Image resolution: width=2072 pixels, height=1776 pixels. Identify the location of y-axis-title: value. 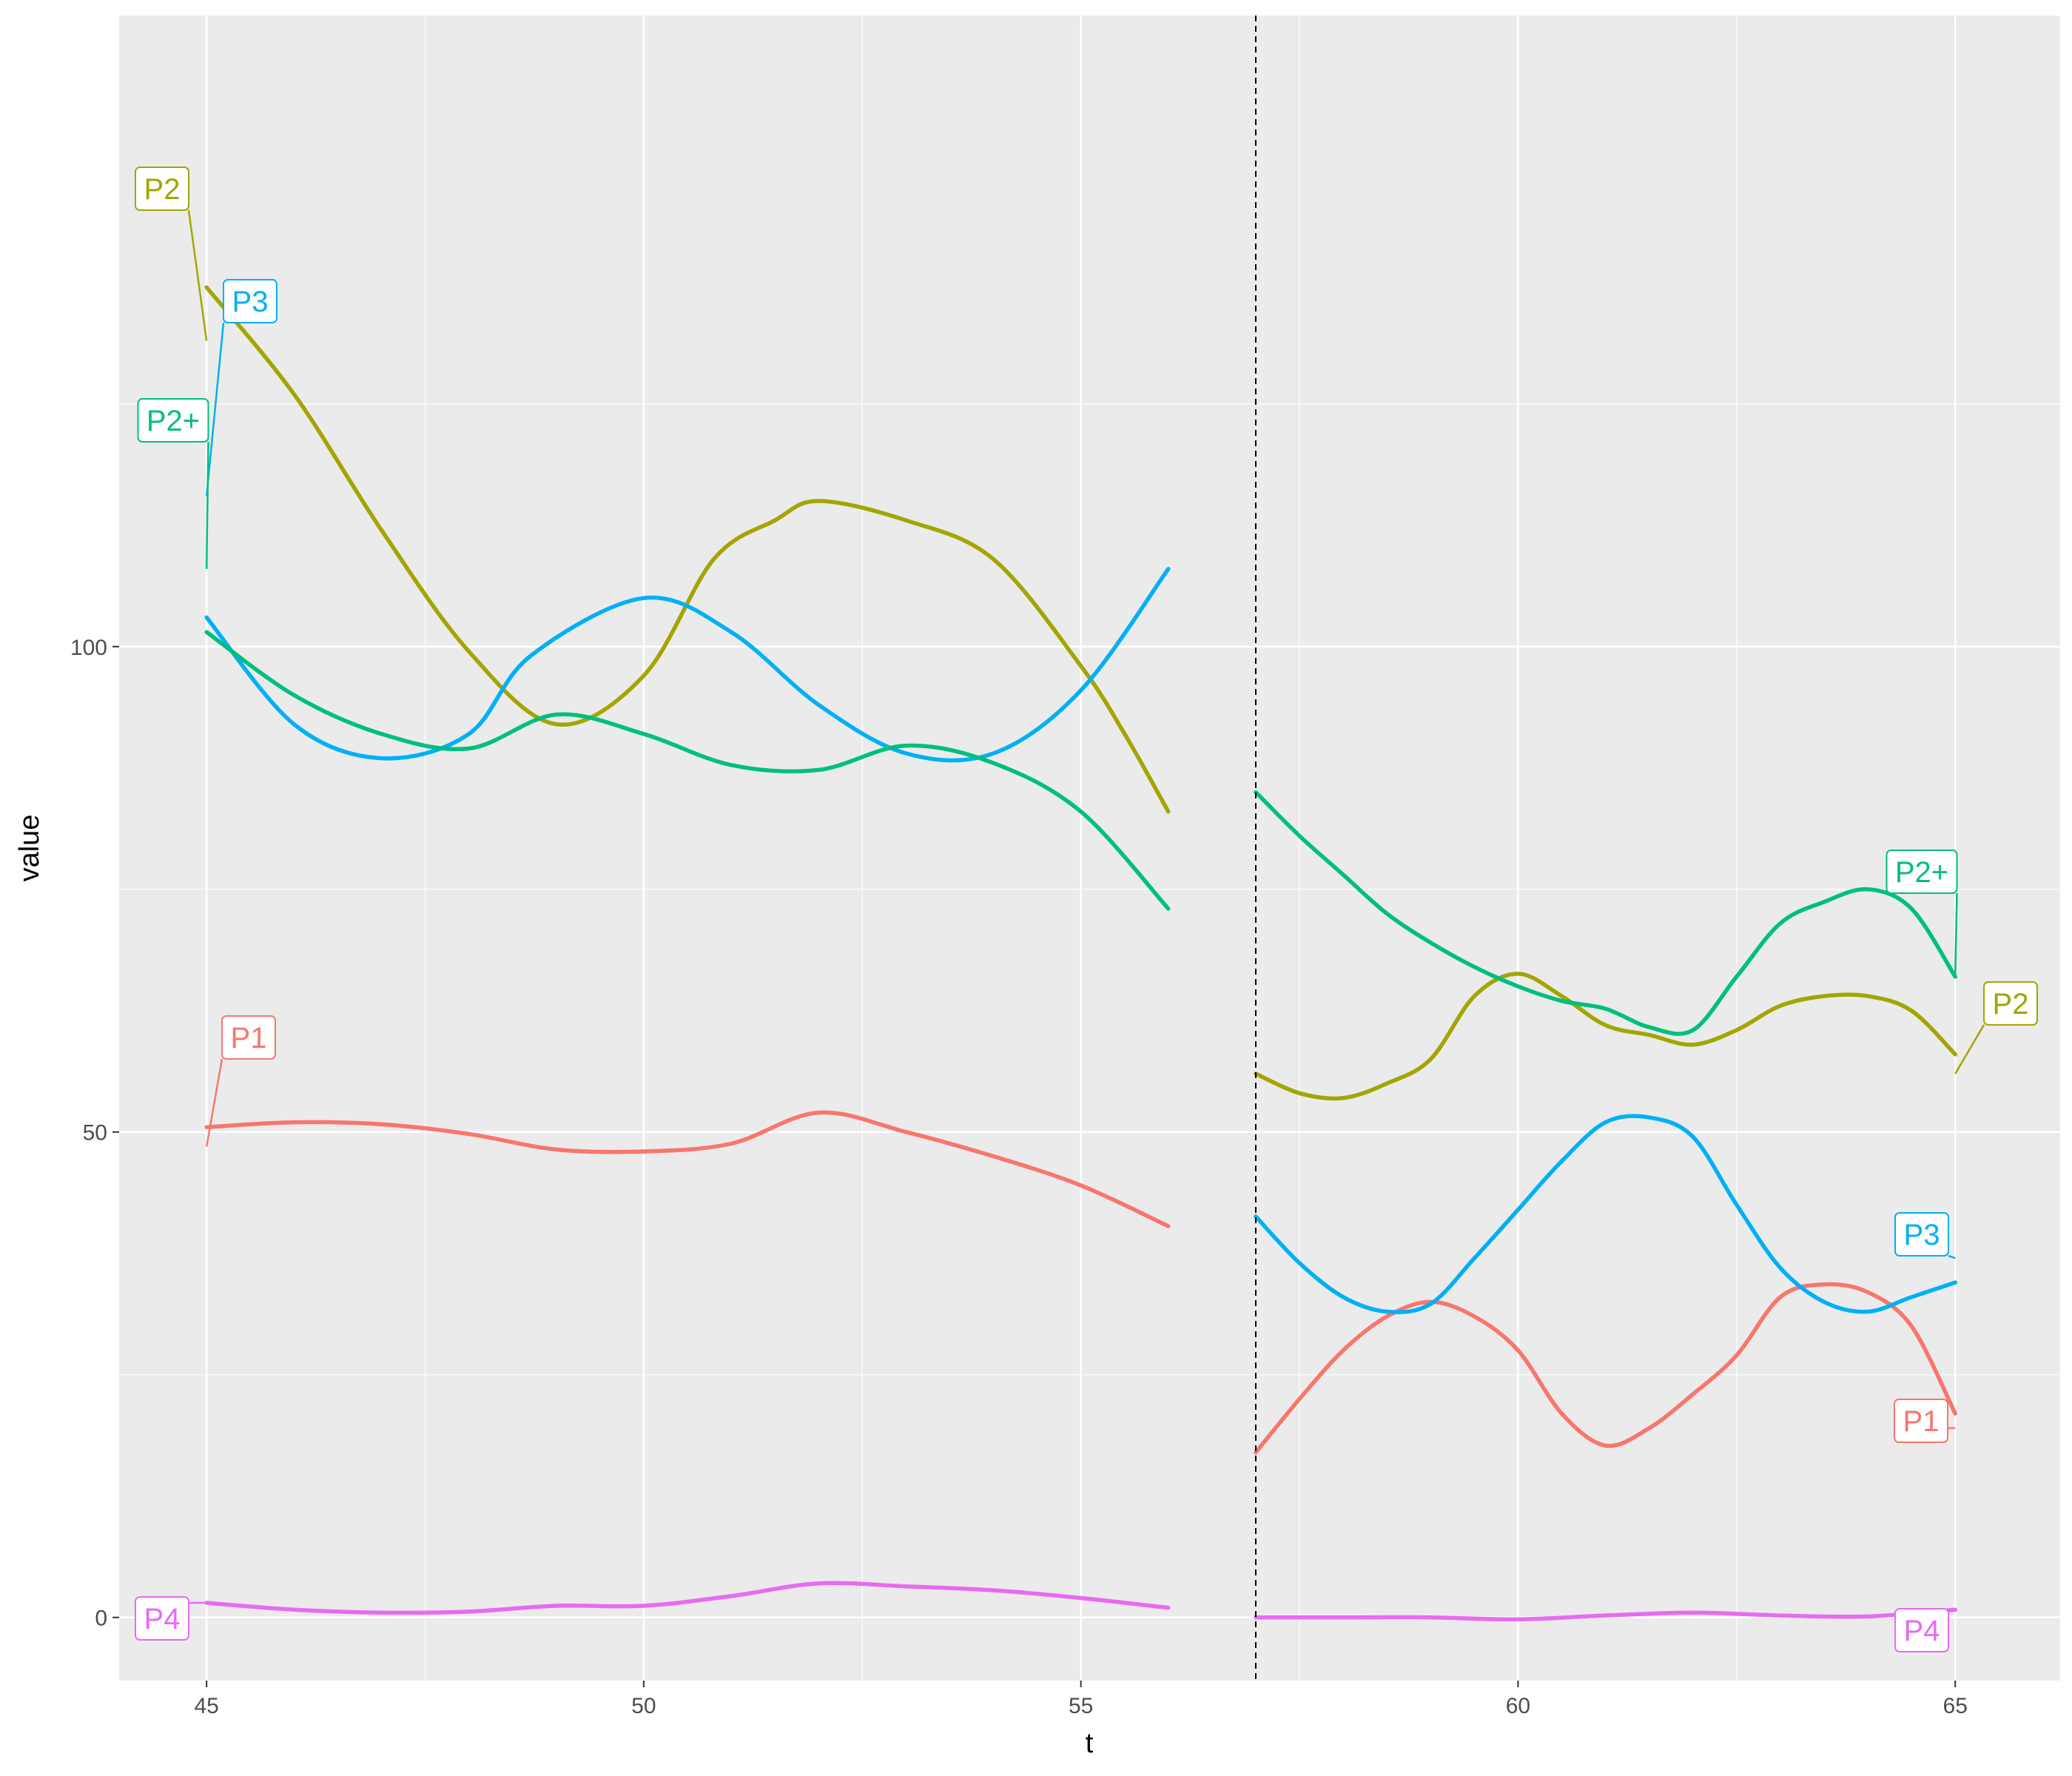
(29, 848).